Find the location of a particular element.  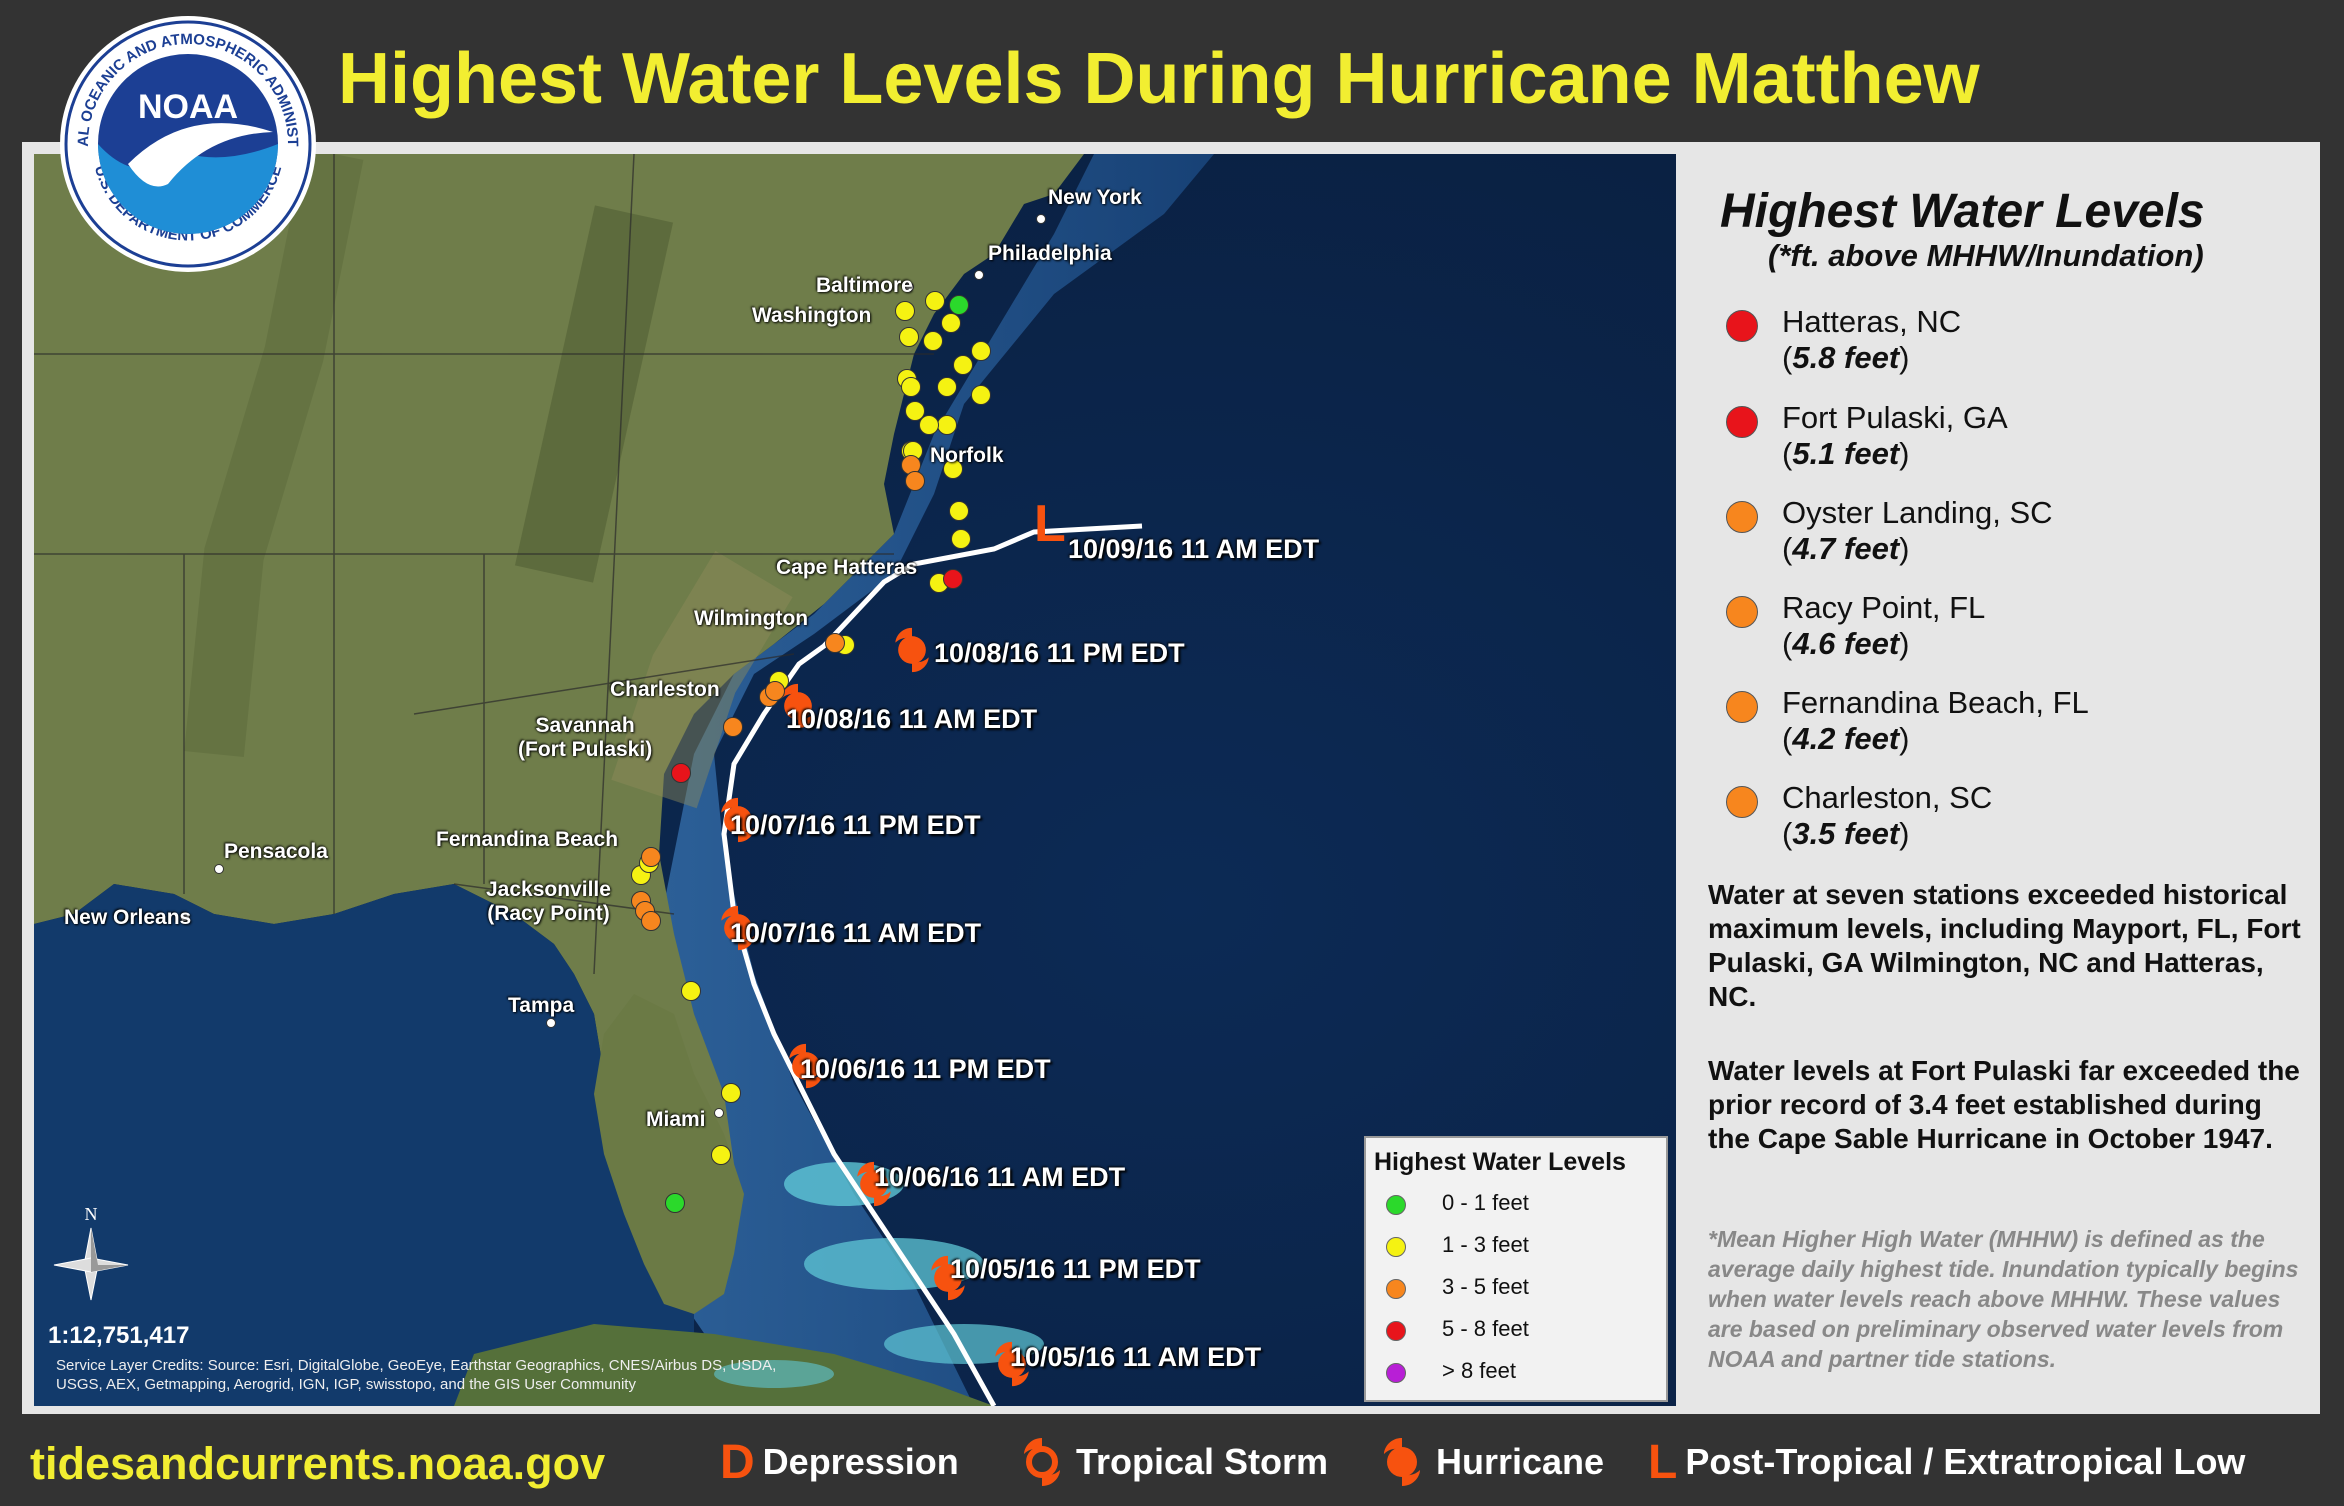

hurricane-icon is located at coordinates (1402, 1462).